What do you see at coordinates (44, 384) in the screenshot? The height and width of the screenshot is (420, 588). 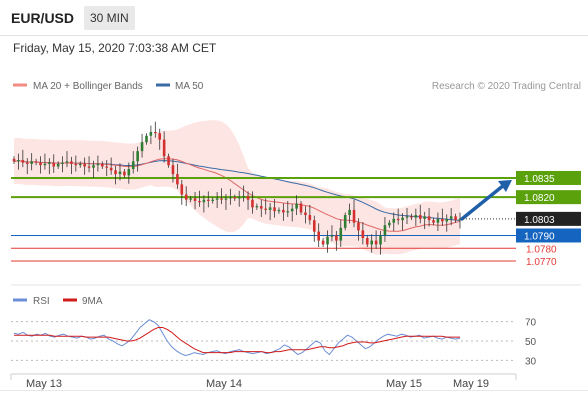 I see `x-axis-label: May 13` at bounding box center [44, 384].